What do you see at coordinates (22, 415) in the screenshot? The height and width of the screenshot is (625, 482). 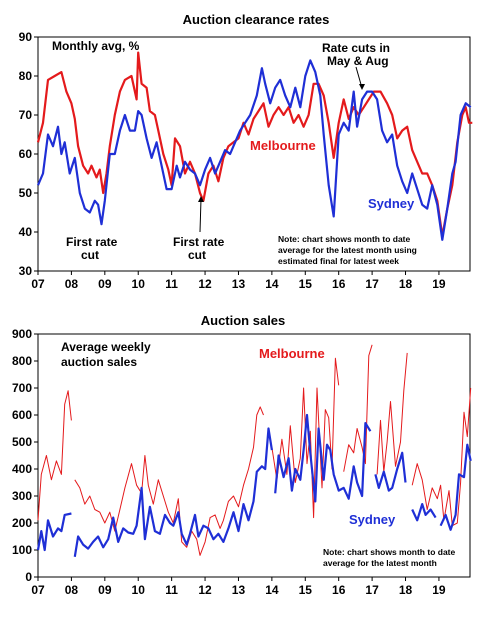 I see `y-tick-label: 600` at bounding box center [22, 415].